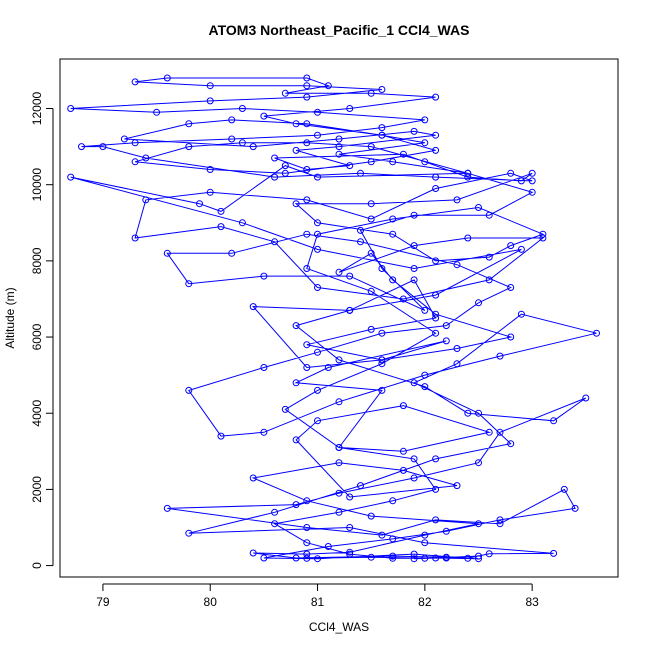  What do you see at coordinates (339, 627) in the screenshot?
I see `x-axis-label: CCl4_WAS` at bounding box center [339, 627].